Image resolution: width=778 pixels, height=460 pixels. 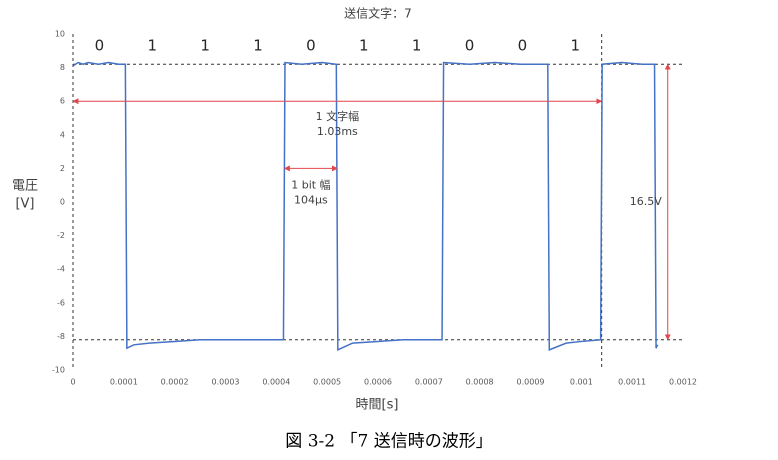 I want to click on x-tick-label: 0.0009, so click(x=531, y=382).